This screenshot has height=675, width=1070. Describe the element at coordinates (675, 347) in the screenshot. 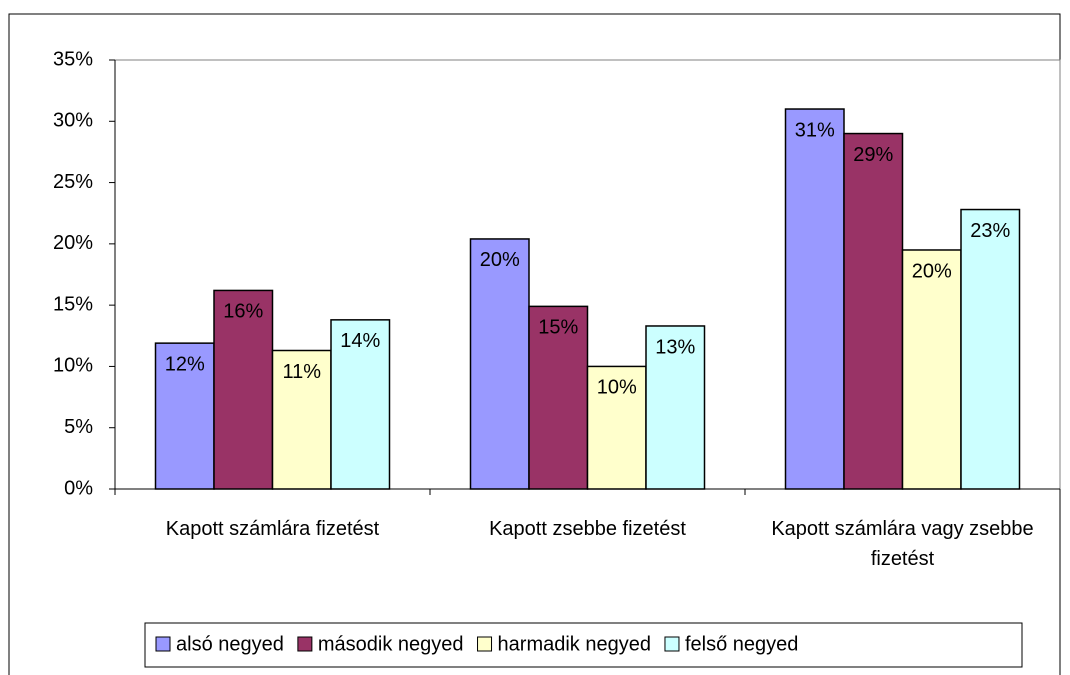

I see `data-label: 13%` at that location.